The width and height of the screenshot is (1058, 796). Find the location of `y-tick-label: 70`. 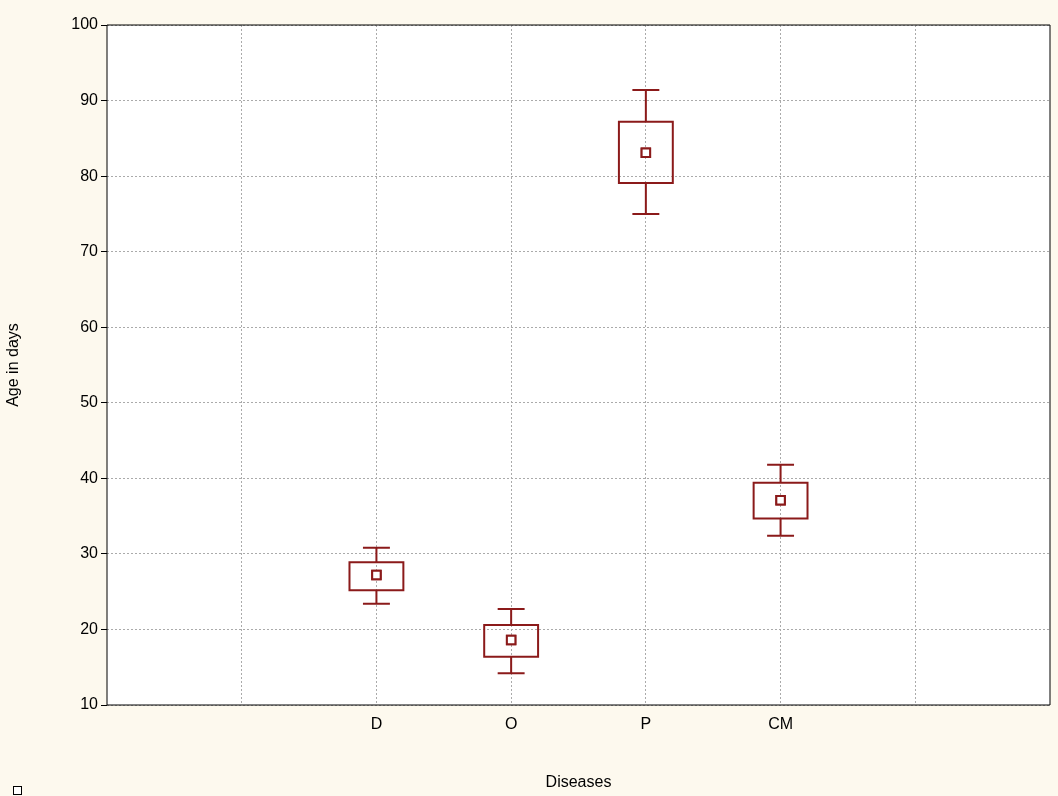

y-tick-label: 70 is located at coordinates (89, 251).